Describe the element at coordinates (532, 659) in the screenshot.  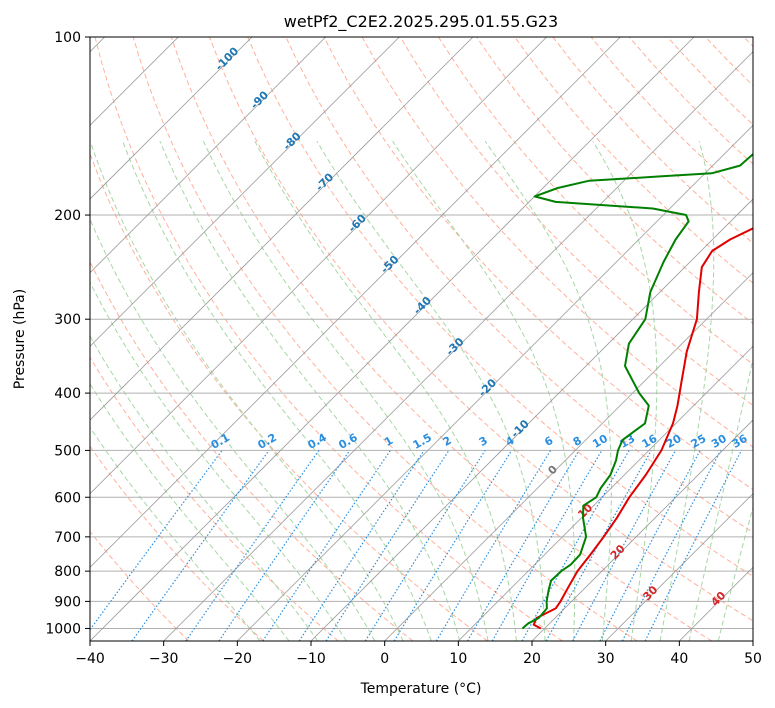
I see `x-tick-label: 20` at that location.